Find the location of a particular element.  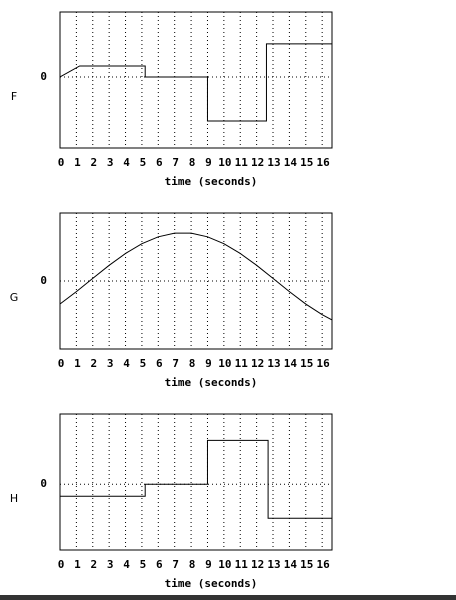

bottom-bar is located at coordinates (228, 597).